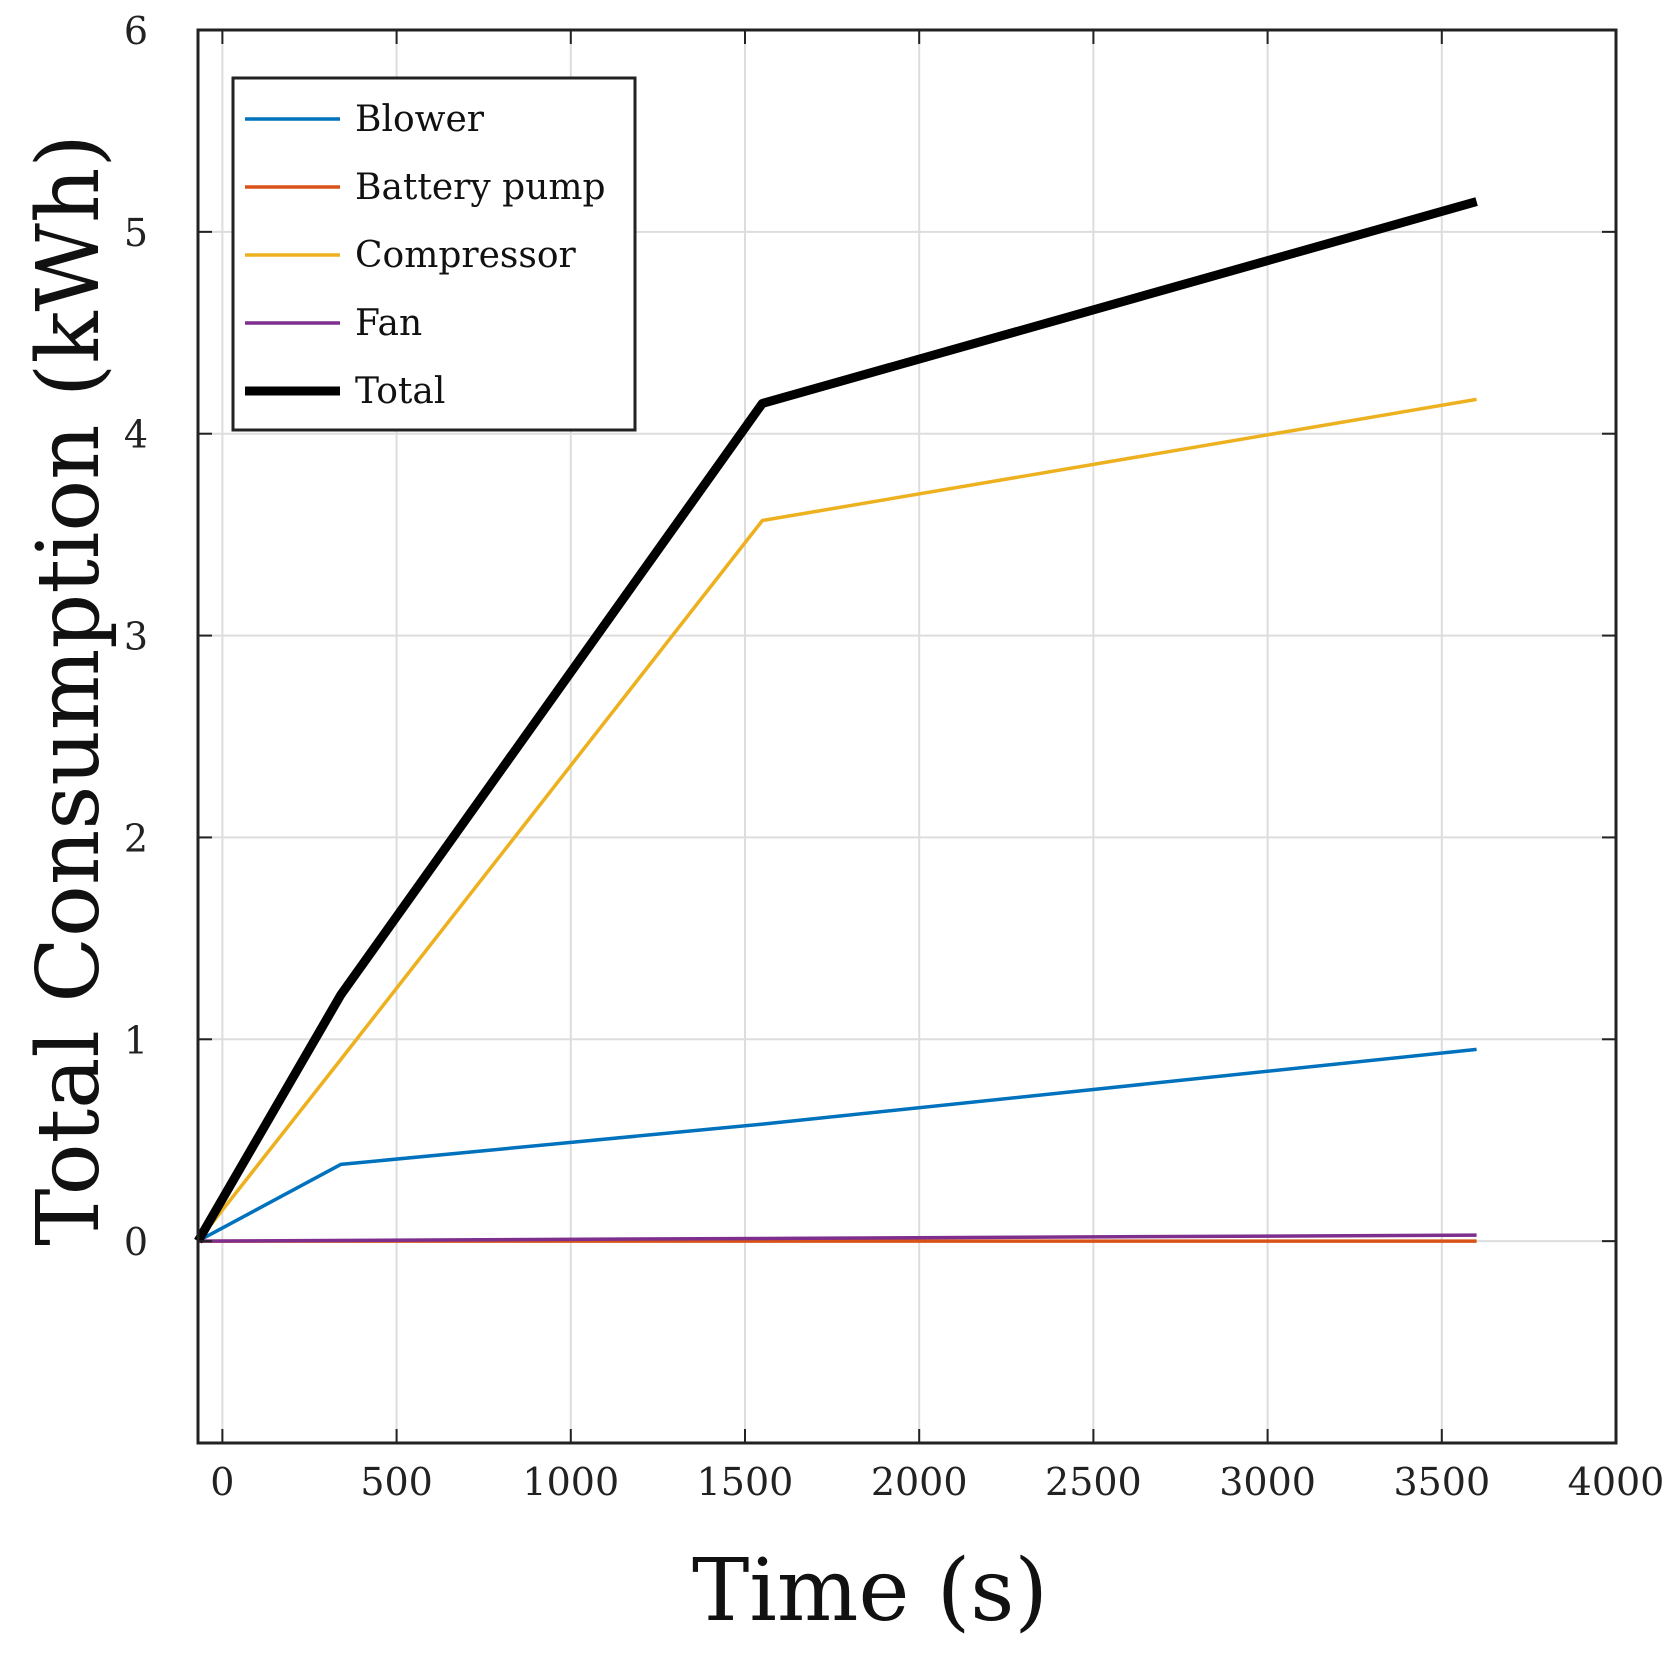 The width and height of the screenshot is (1678, 1656). What do you see at coordinates (1616, 1482) in the screenshot?
I see `x-tick-label: 4000` at bounding box center [1616, 1482].